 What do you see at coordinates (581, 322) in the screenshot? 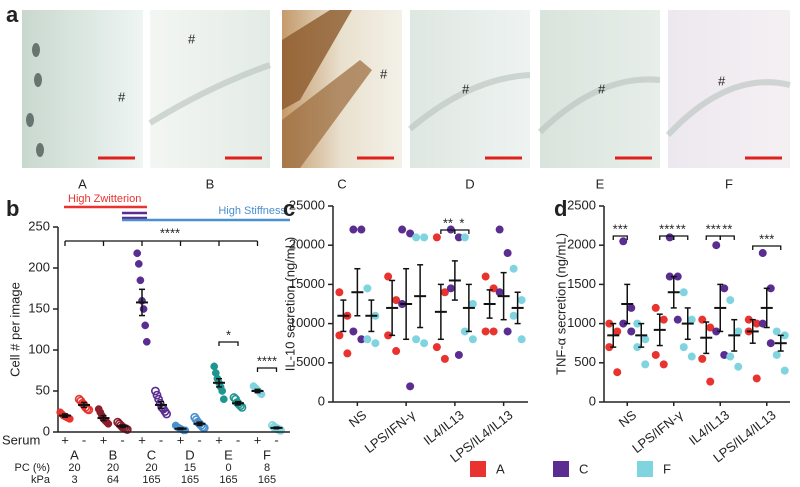
I see `y-tick-label: 1000` at bounding box center [581, 322].